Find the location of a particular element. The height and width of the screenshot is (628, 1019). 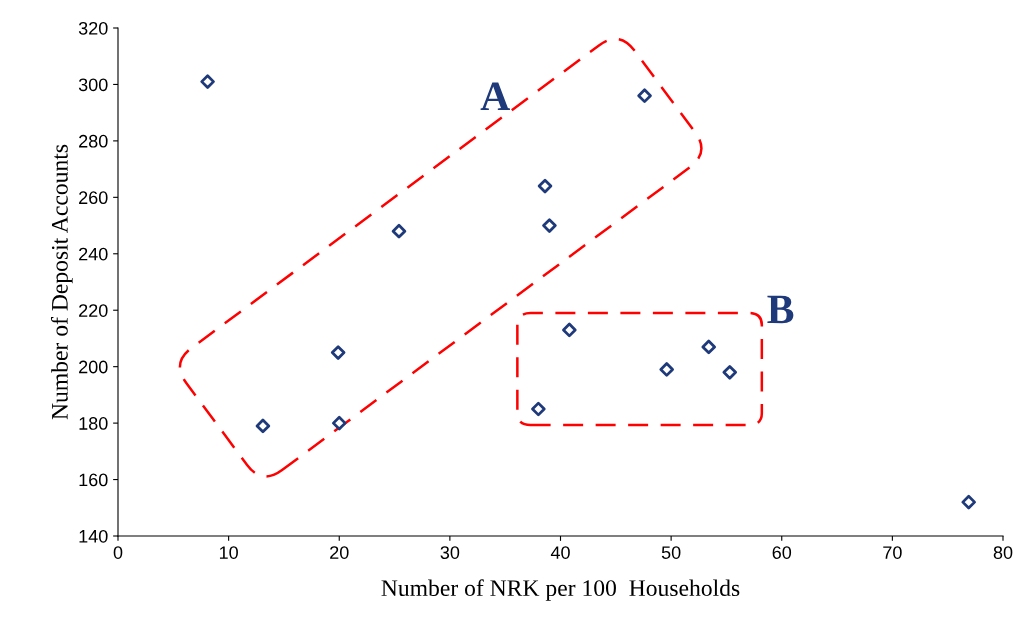

y-tick-label: 160 is located at coordinates (93, 480).